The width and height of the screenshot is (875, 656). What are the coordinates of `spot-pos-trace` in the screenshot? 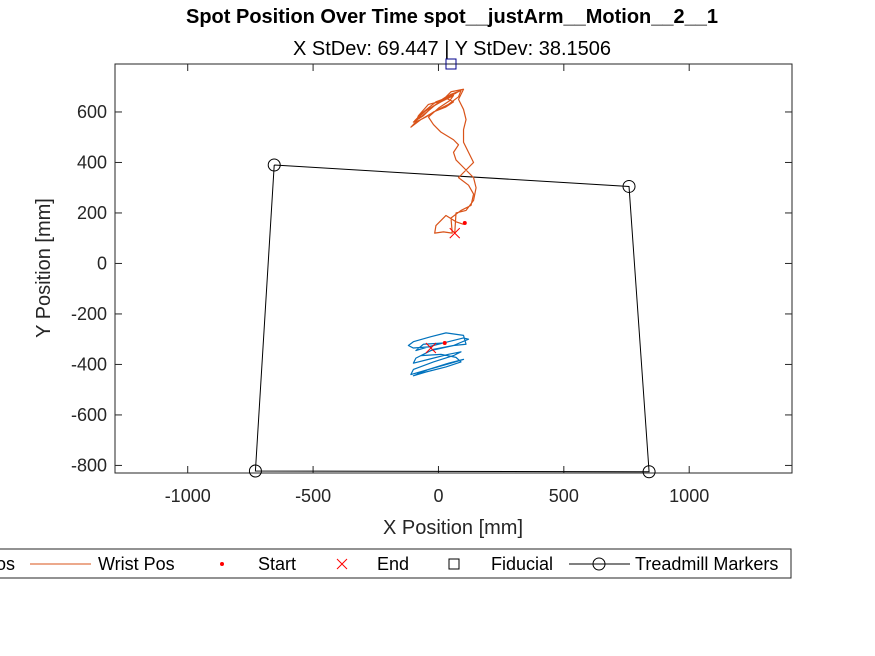 It's located at (438, 354).